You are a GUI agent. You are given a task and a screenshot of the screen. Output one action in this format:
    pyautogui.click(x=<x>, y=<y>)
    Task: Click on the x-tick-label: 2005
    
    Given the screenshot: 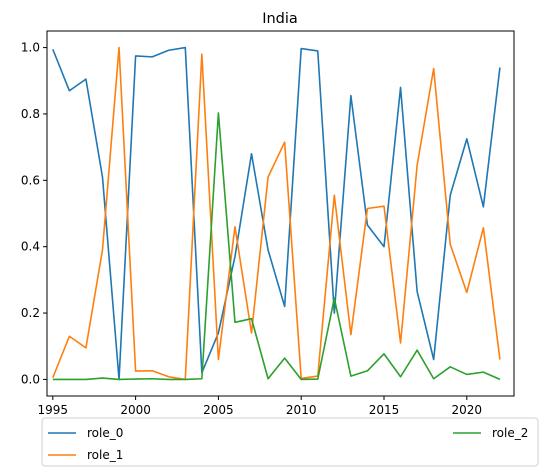 What is the action you would take?
    pyautogui.click(x=218, y=410)
    